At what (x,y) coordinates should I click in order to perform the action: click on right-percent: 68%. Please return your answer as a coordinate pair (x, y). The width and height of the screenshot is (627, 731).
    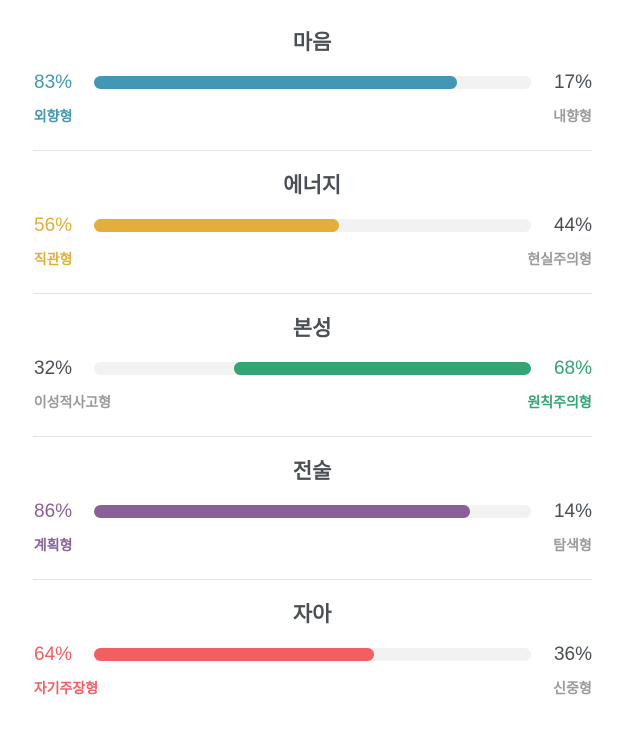
    Looking at the image, I should click on (572, 368).